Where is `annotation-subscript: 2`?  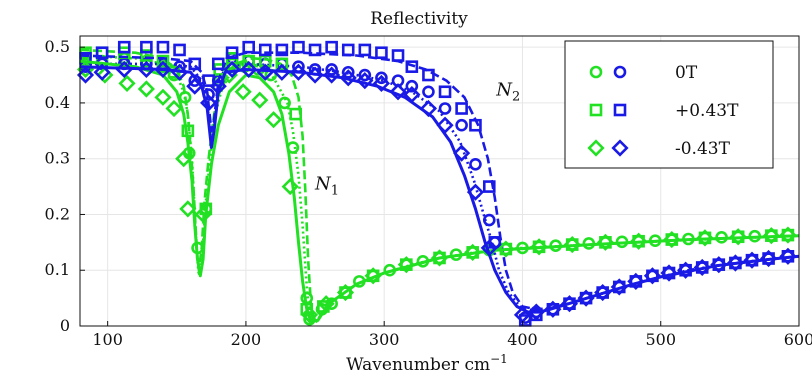 annotation-subscript: 2 is located at coordinates (516, 97).